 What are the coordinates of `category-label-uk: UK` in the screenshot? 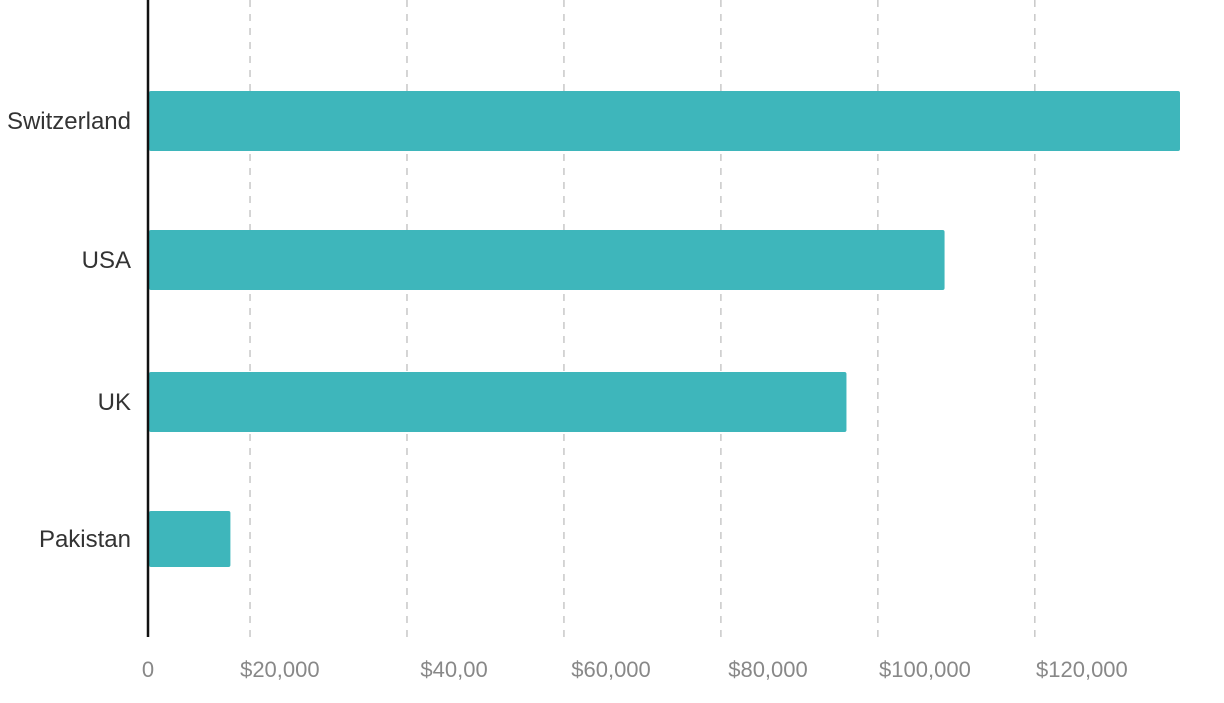 It's located at (114, 402).